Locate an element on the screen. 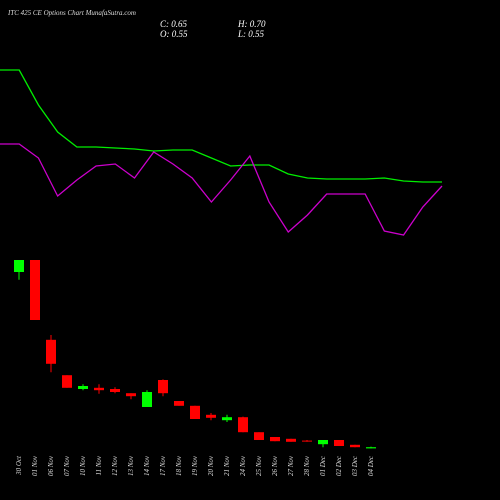  x-tick-label: 26 Nov is located at coordinates (275, 465).